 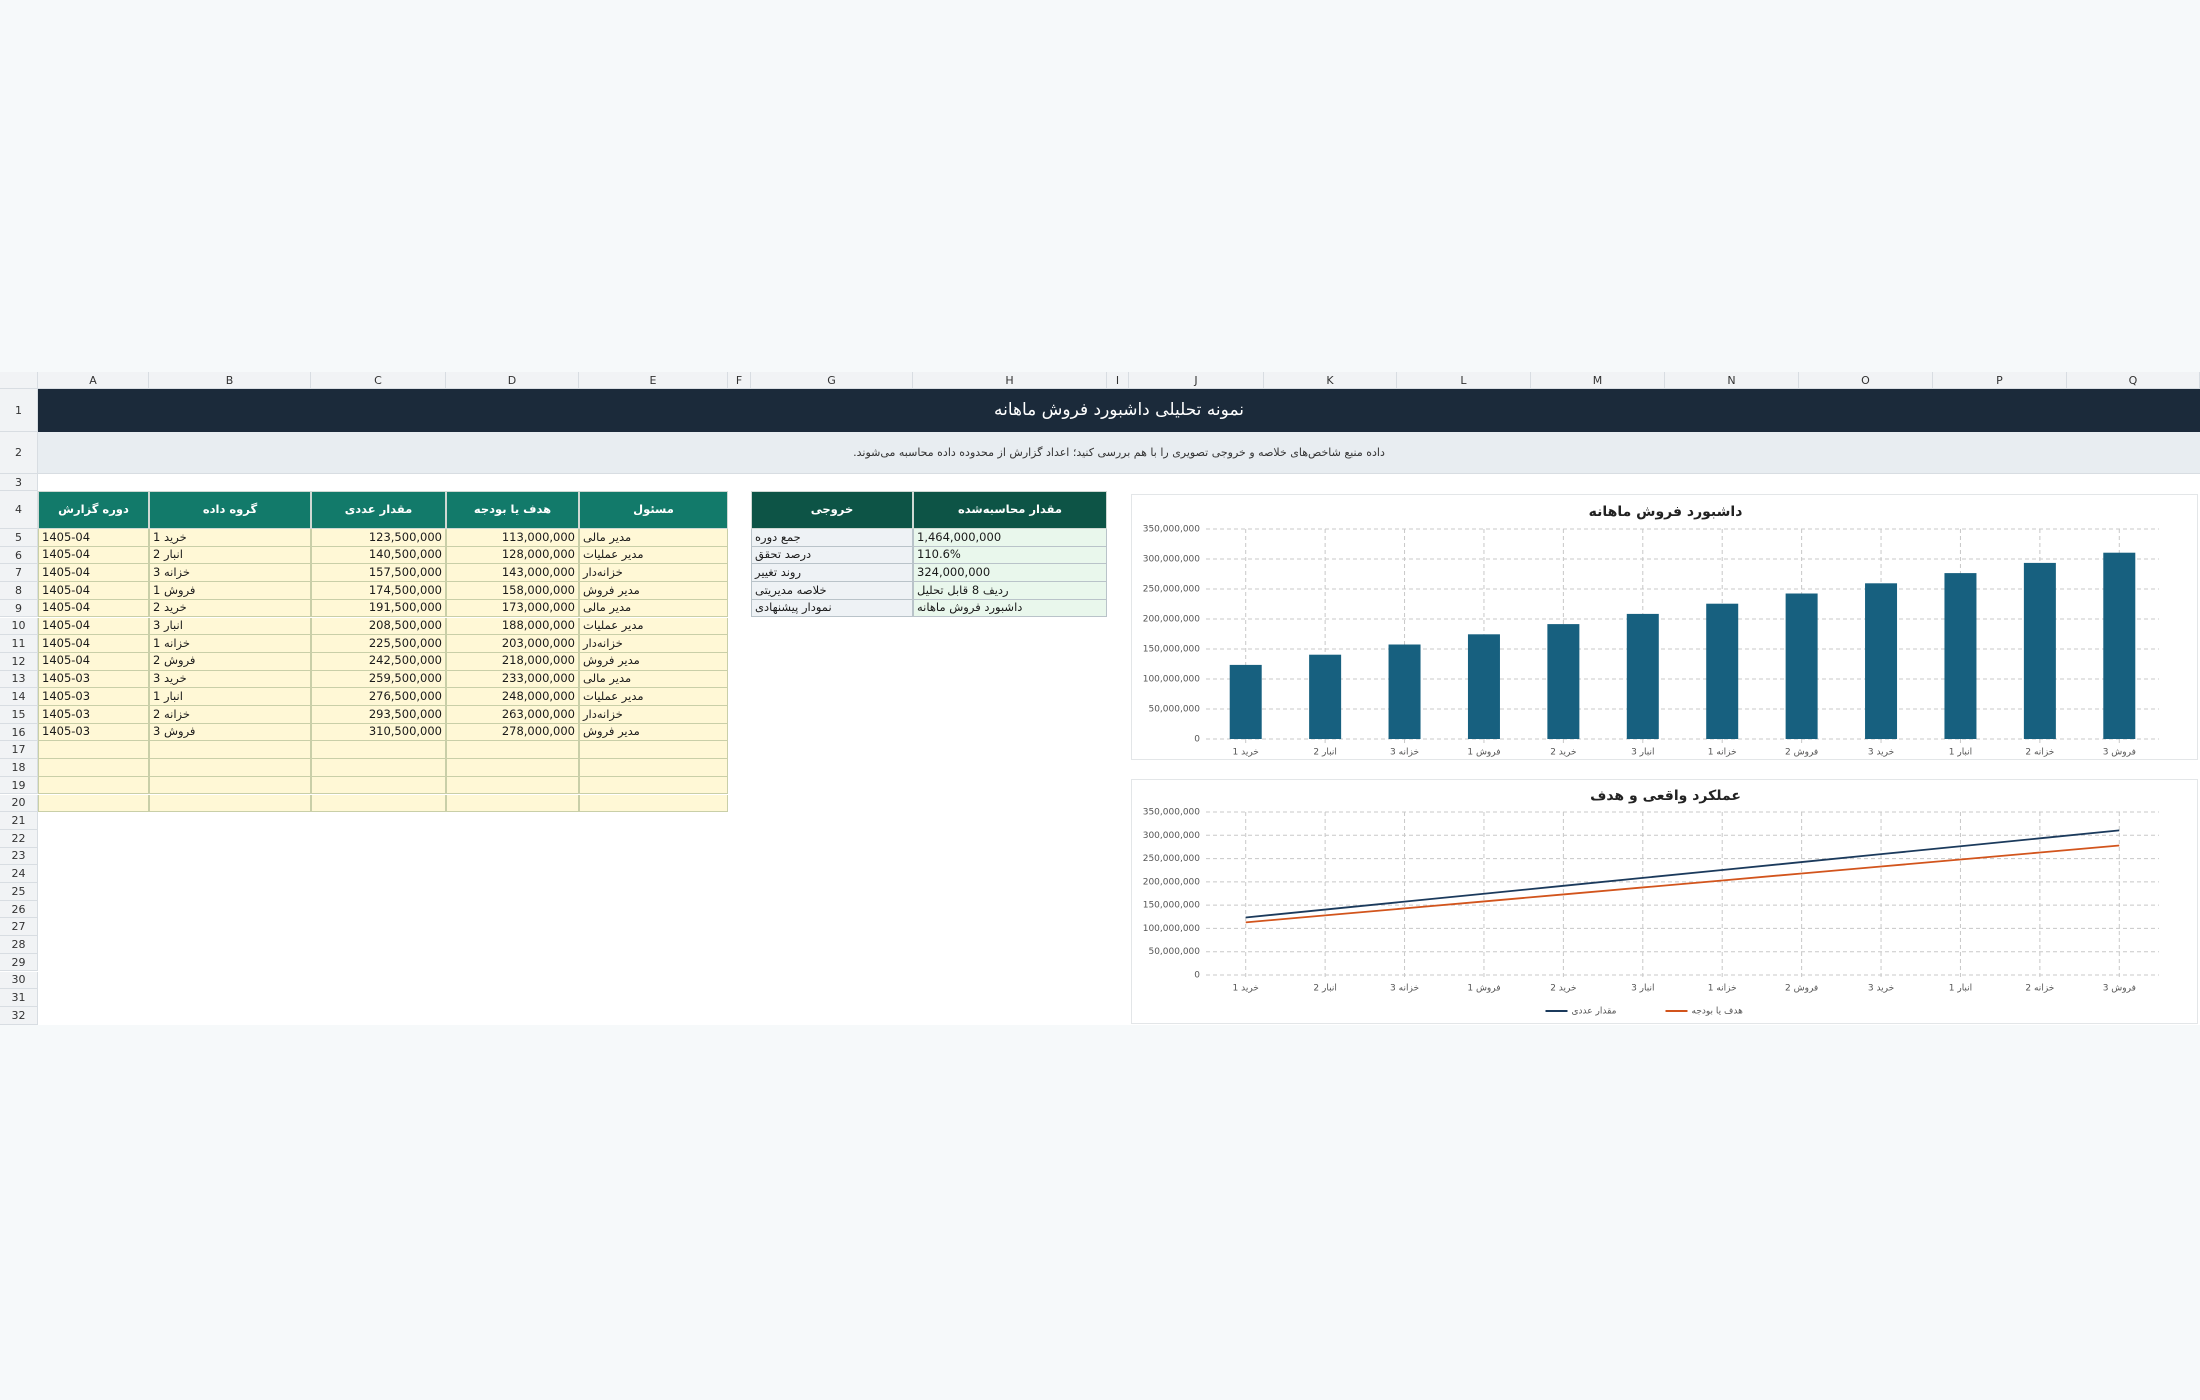 I want to click on row-header: 31, so click(x=19, y=998).